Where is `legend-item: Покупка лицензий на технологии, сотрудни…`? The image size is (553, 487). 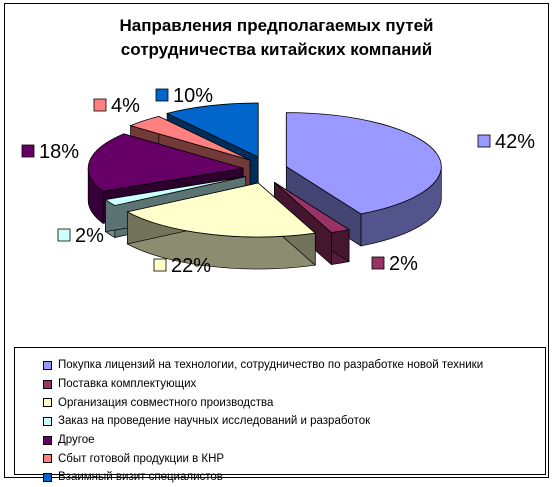
legend-item: Покупка лицензий на технологии, сотрудни… is located at coordinates (294, 365).